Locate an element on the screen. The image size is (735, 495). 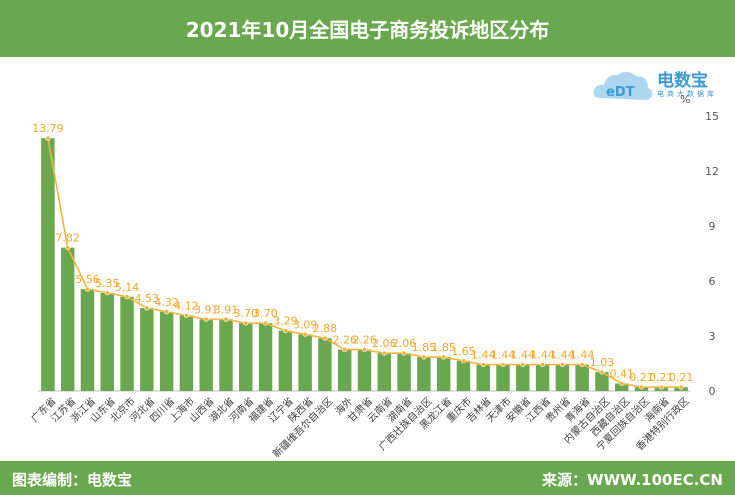
value-label: 3.91 is located at coordinates (206, 309).